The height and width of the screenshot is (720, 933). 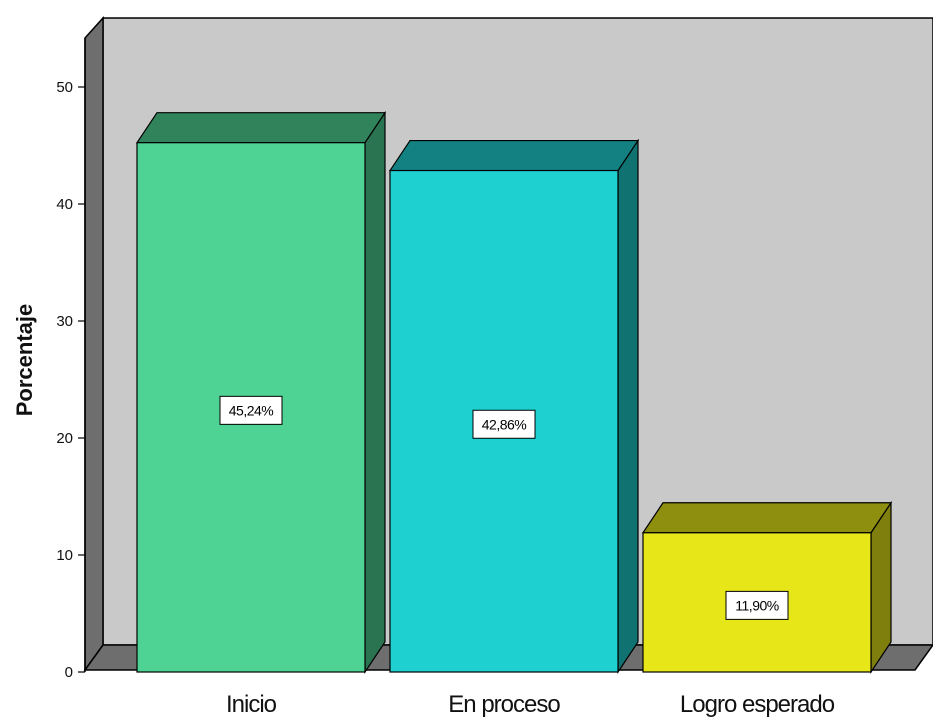 What do you see at coordinates (64, 321) in the screenshot?
I see `y-tick-label: 30` at bounding box center [64, 321].